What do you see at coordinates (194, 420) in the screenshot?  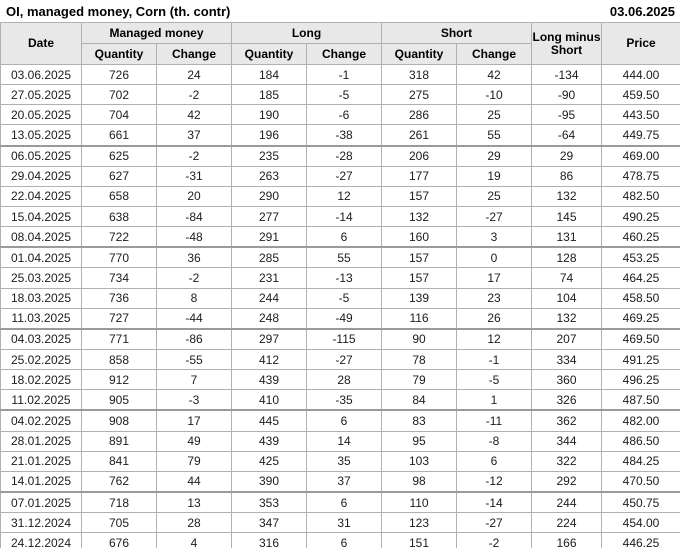 I see `cell-mm-change: 17` at bounding box center [194, 420].